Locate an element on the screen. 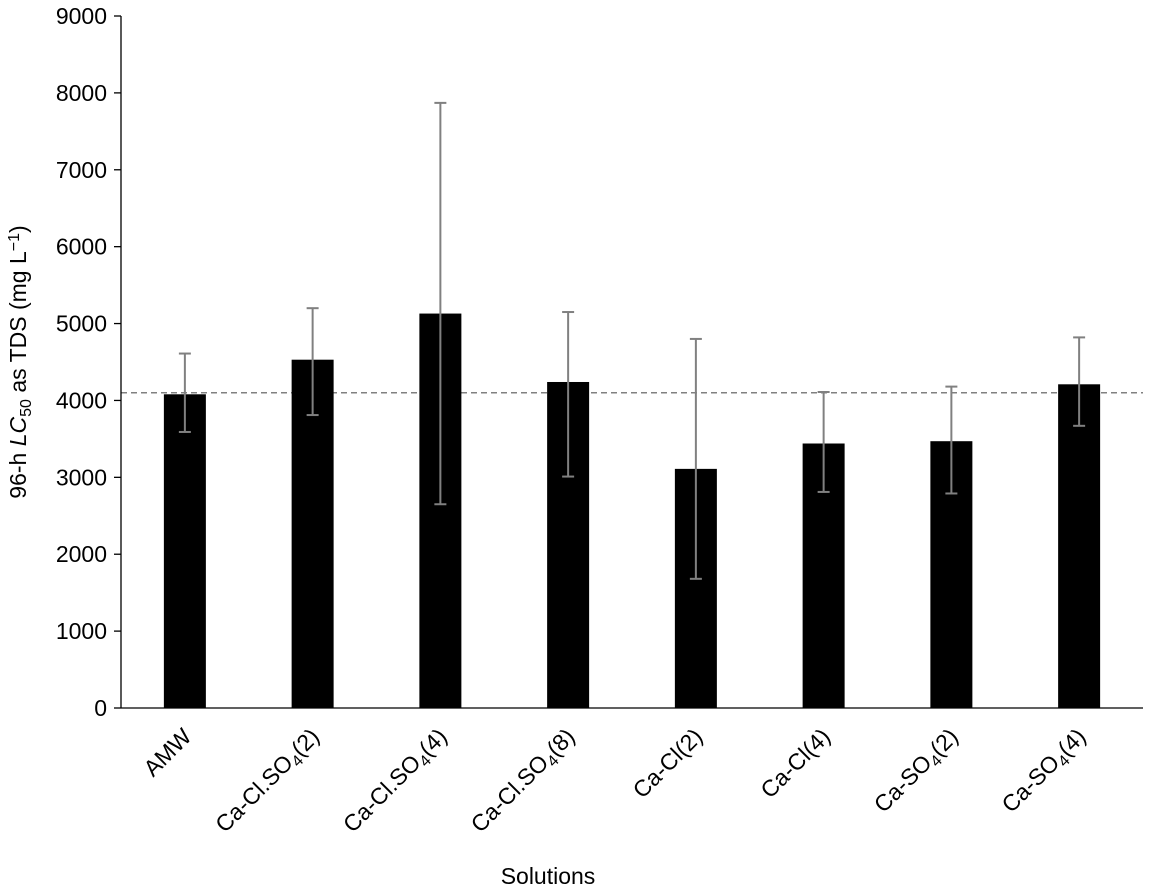 Image resolution: width=1169 pixels, height=888 pixels. x-tick-label: AMW is located at coordinates (167, 752).